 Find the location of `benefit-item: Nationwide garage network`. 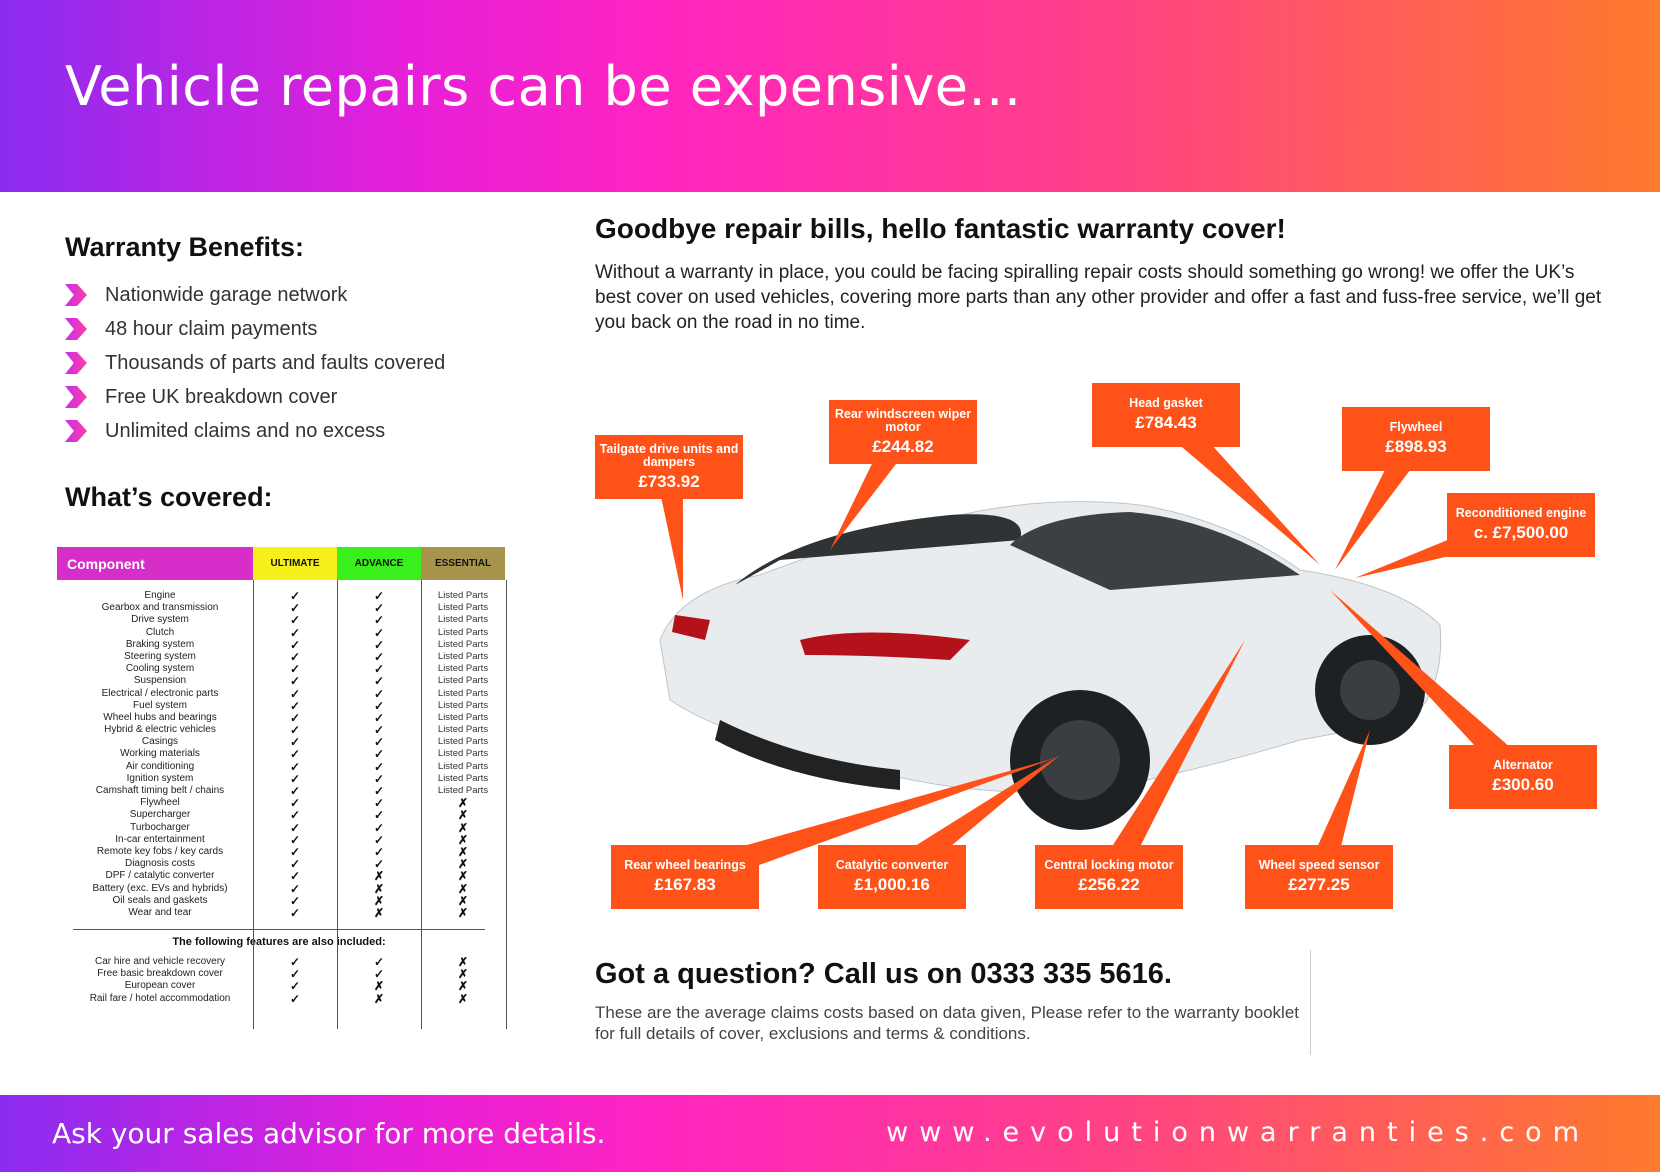

benefit-item: Nationwide garage network is located at coordinates (255, 295).